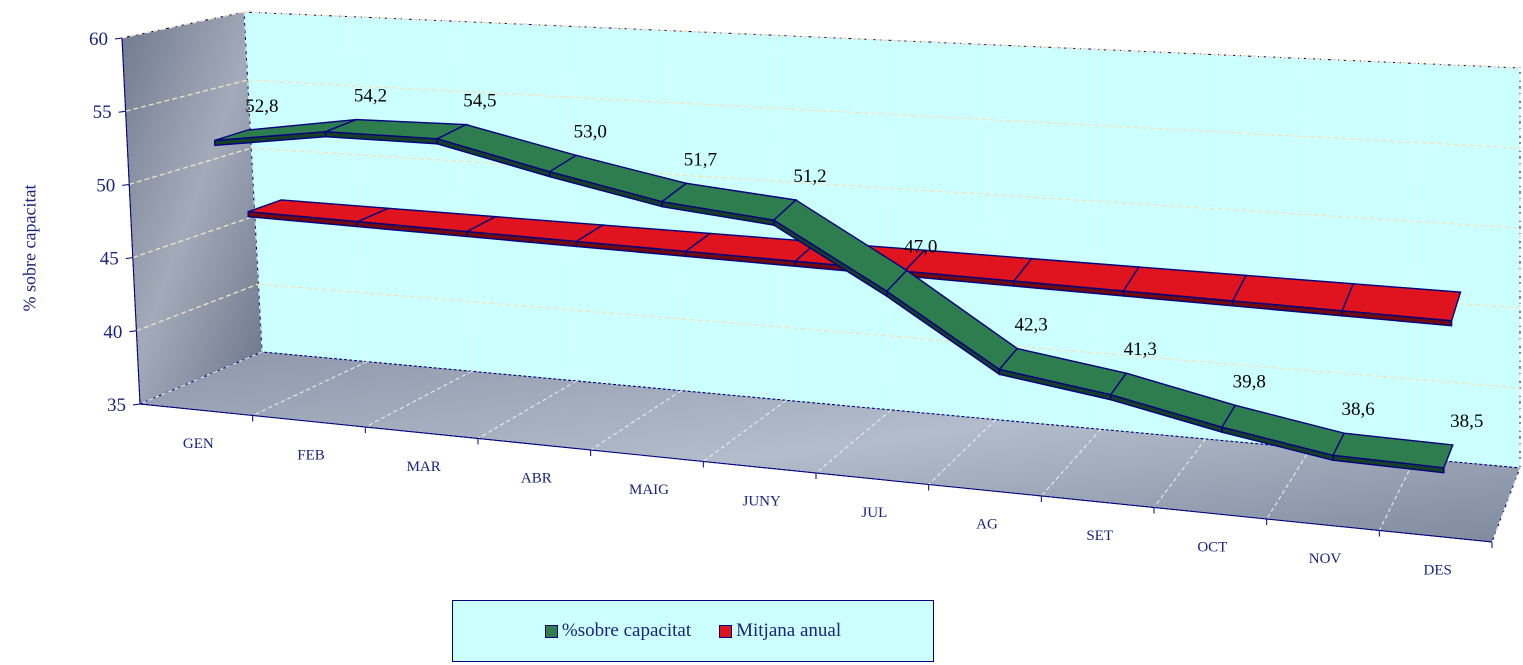 The image size is (1523, 665). Describe the element at coordinates (112, 332) in the screenshot. I see `y-tick-label: 40` at that location.